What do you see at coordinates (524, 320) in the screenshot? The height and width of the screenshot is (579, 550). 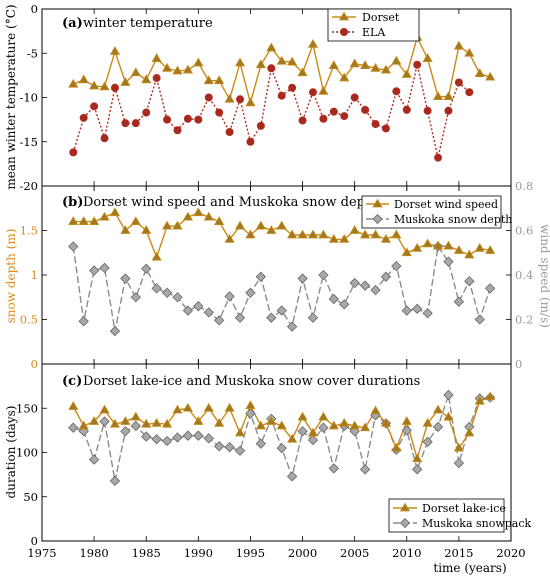 I see `y-tick-label-right: 0.2` at bounding box center [524, 320].